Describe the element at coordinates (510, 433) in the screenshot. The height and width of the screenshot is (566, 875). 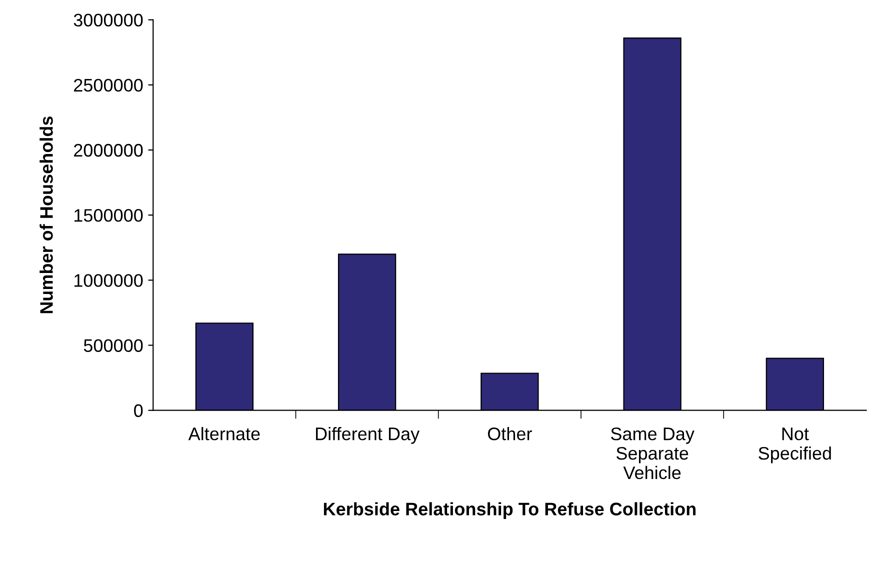
I see `x-tick-label: Other` at that location.